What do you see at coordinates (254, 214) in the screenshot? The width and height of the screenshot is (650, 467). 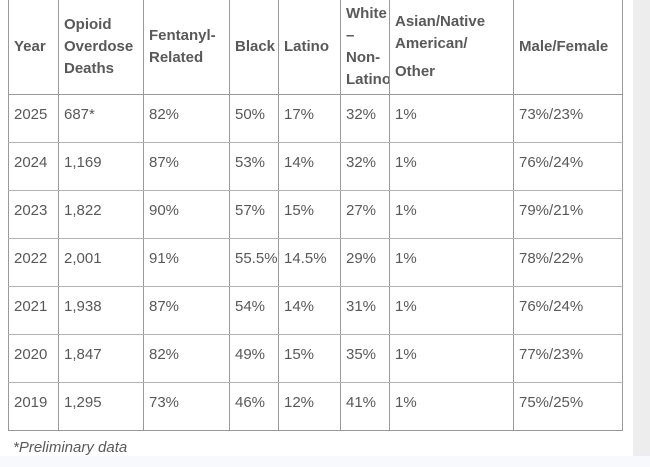 I see `cell-black: 57%` at bounding box center [254, 214].